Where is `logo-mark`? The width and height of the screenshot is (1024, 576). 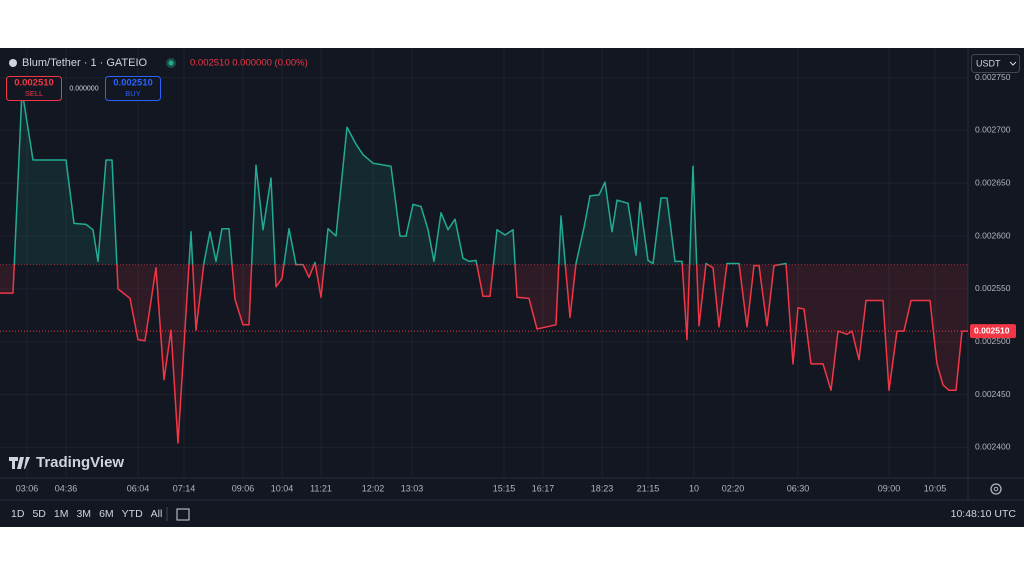
logo-mark is located at coordinates (19, 463).